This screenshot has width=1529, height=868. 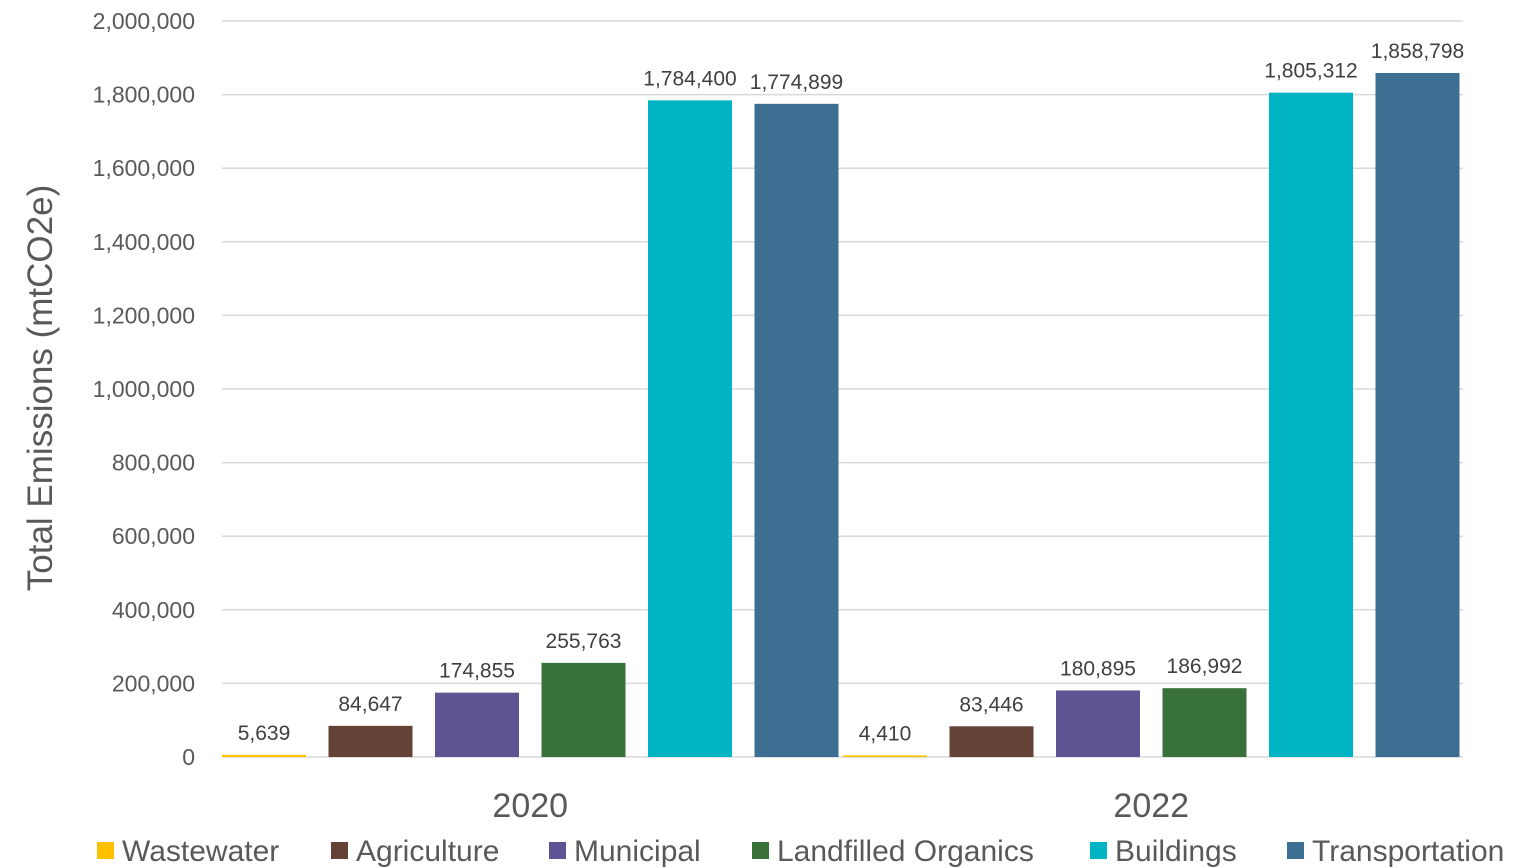 I want to click on legend-swatch-municipal, so click(x=557, y=850).